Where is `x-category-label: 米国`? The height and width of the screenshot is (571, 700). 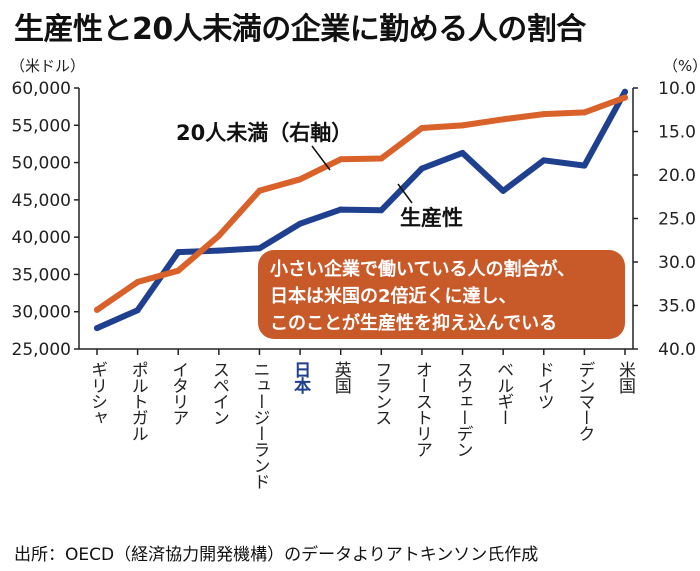
x-category-label: 米国 is located at coordinates (625, 377).